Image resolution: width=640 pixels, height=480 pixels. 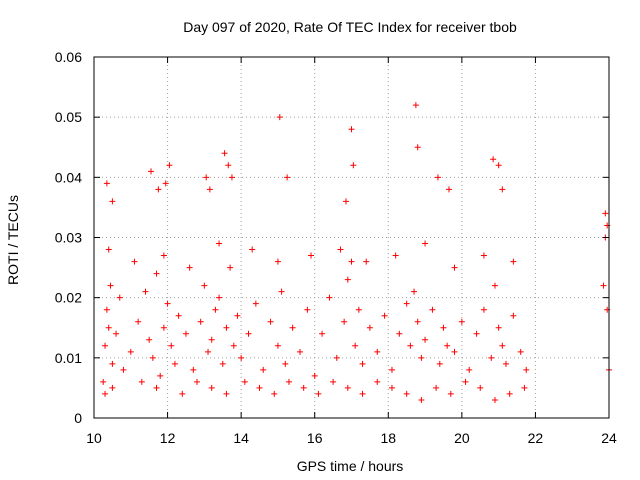 I want to click on y-tick-label: 0.03, so click(x=68, y=238).